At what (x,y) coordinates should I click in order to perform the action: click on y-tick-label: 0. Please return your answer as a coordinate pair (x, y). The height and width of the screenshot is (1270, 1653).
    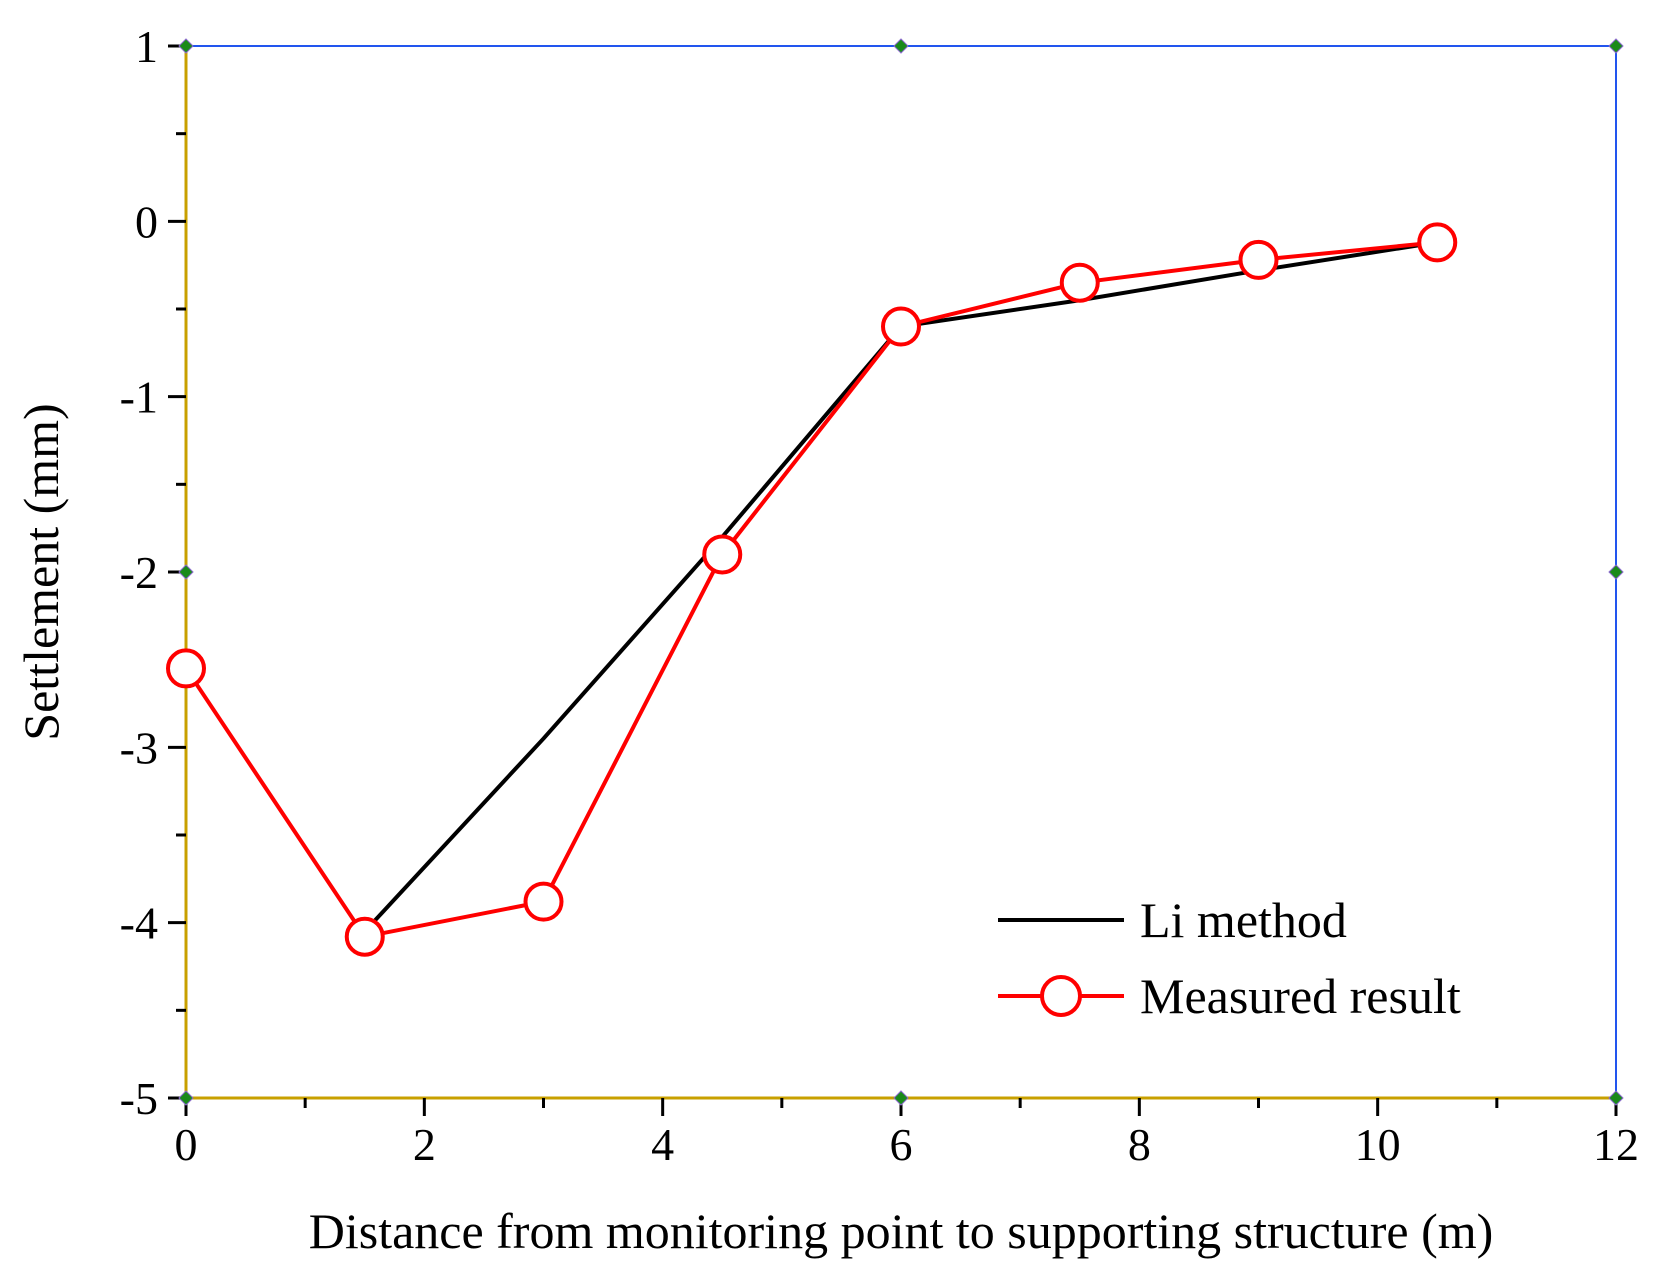
    Looking at the image, I should click on (146, 221).